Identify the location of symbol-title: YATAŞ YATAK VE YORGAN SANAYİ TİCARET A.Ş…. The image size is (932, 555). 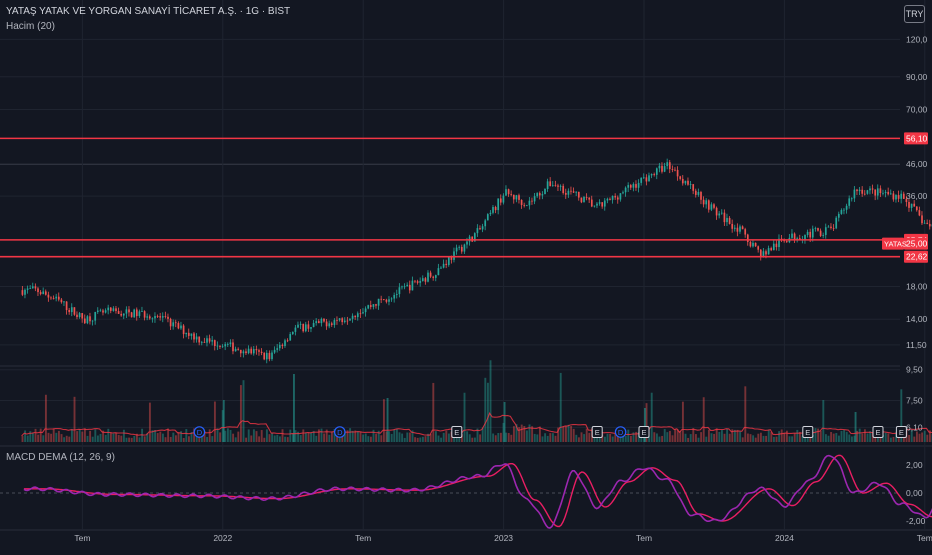
(148, 11).